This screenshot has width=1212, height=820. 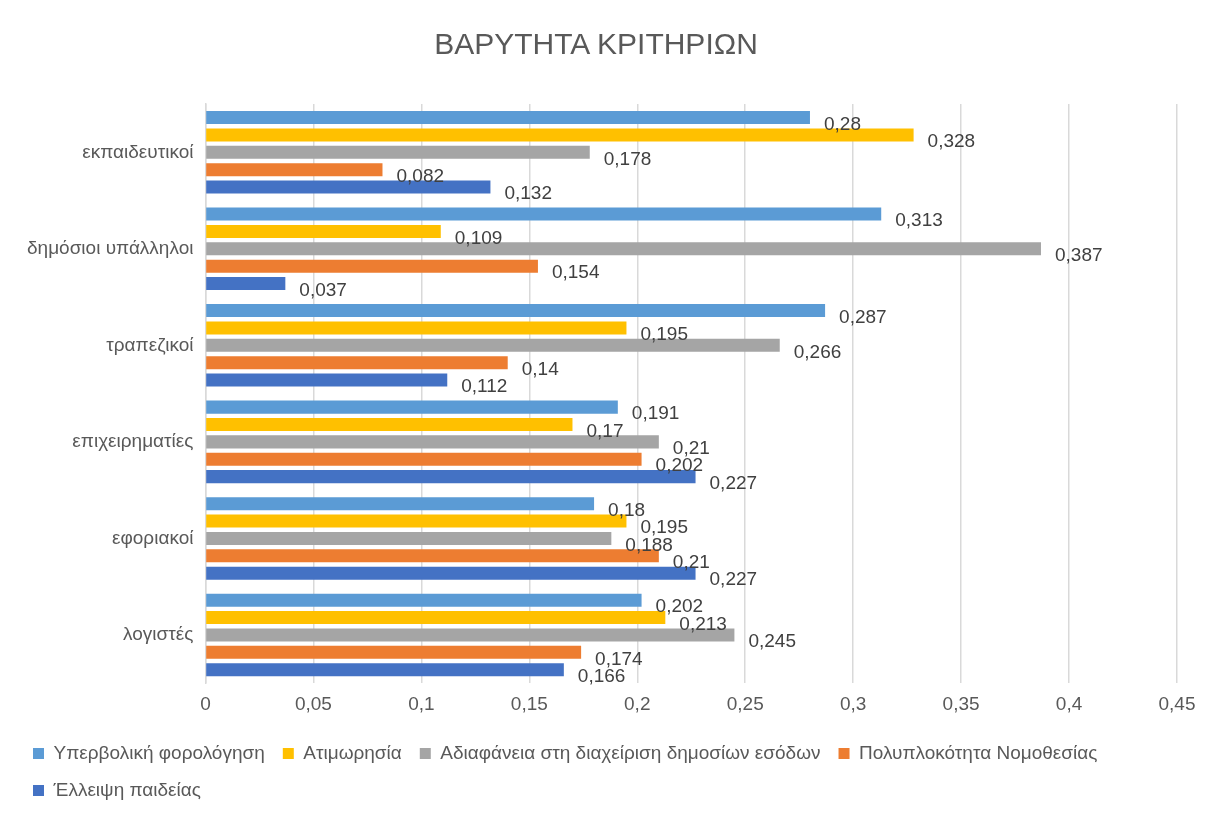 I want to click on data-label: 0,17, so click(x=605, y=430).